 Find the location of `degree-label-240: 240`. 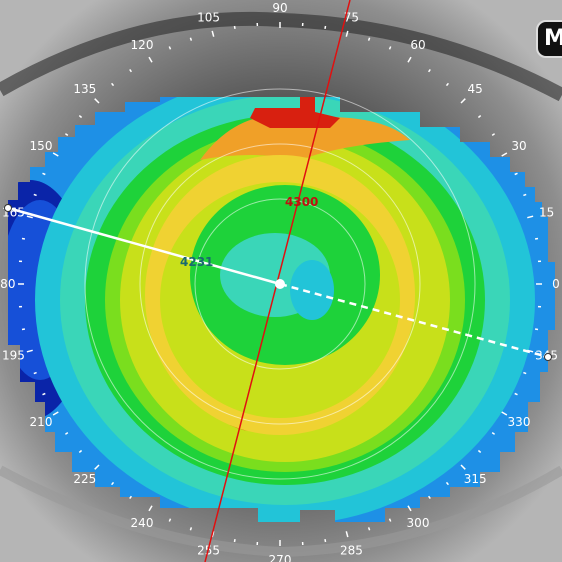

degree-label-240: 240 is located at coordinates (142, 523).